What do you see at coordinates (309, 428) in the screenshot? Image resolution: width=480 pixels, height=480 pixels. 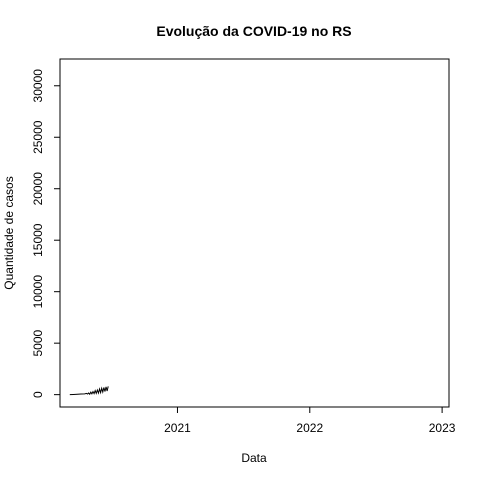 I see `x-tick-label: 2022` at bounding box center [309, 428].